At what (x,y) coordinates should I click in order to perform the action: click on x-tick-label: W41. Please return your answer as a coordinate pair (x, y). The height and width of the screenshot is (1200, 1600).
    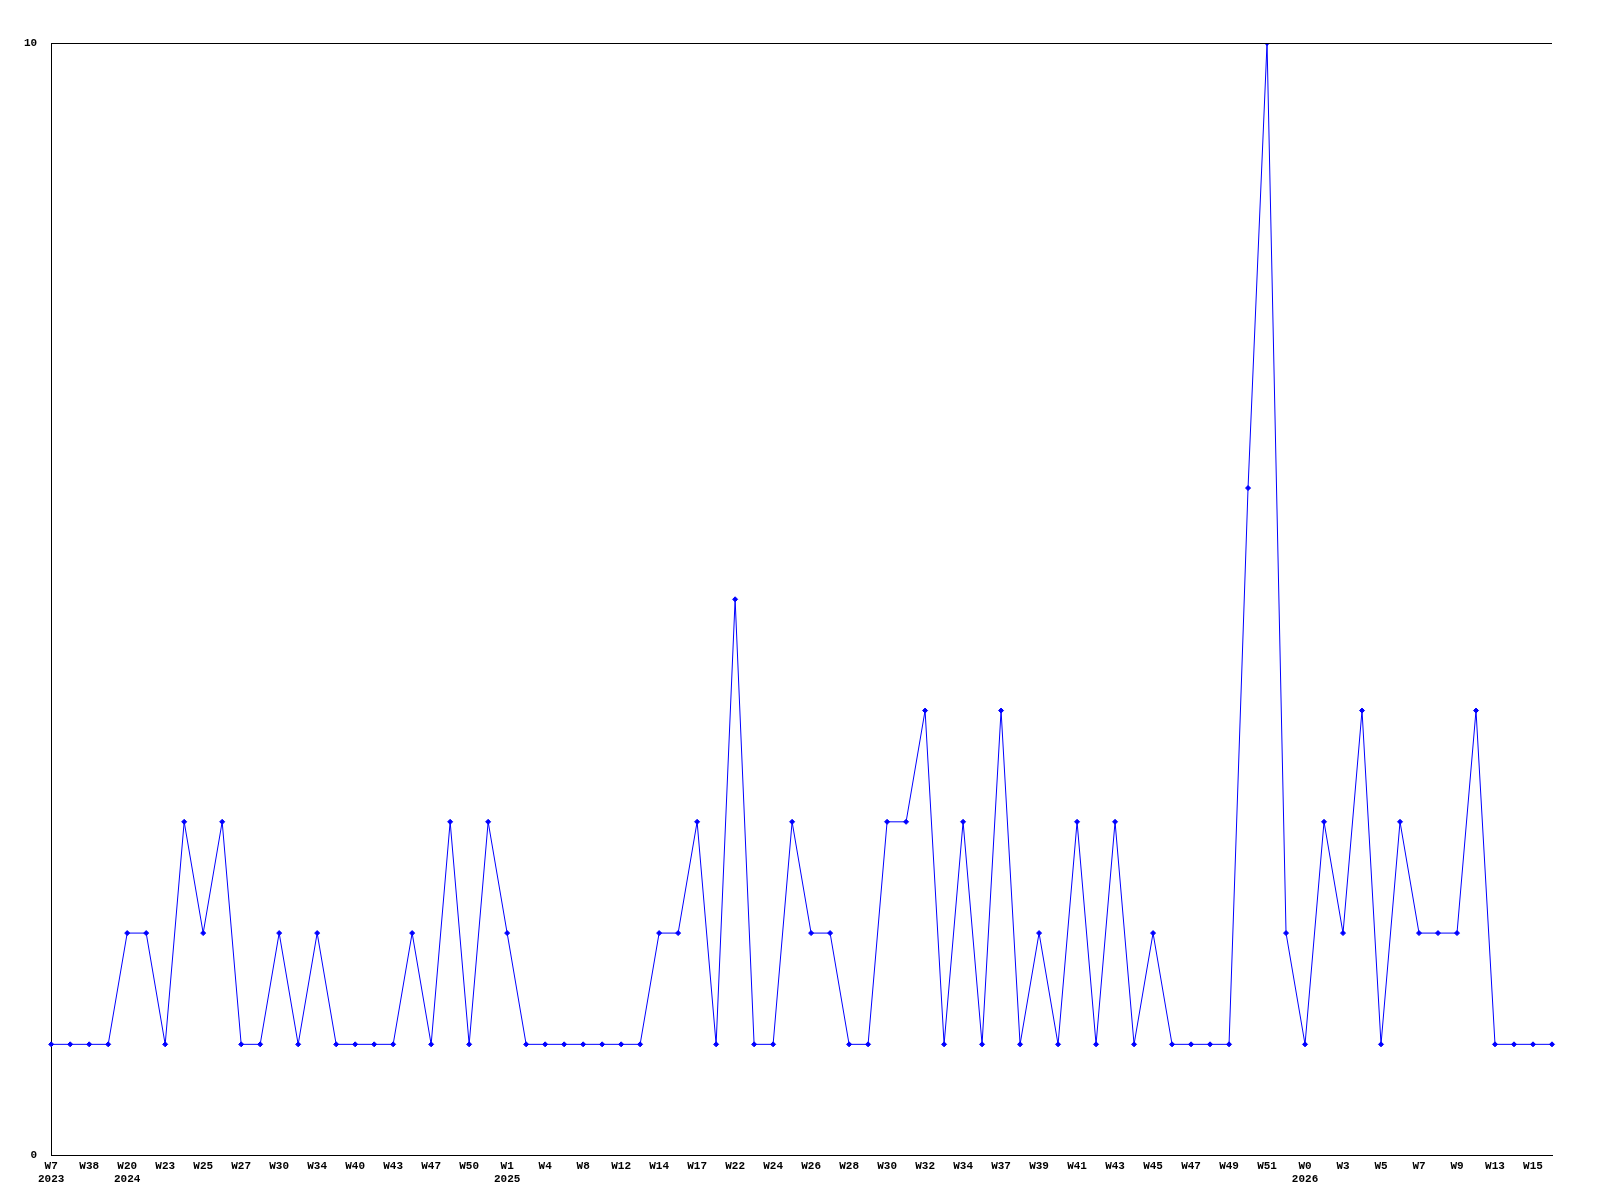
    Looking at the image, I should click on (1077, 1165).